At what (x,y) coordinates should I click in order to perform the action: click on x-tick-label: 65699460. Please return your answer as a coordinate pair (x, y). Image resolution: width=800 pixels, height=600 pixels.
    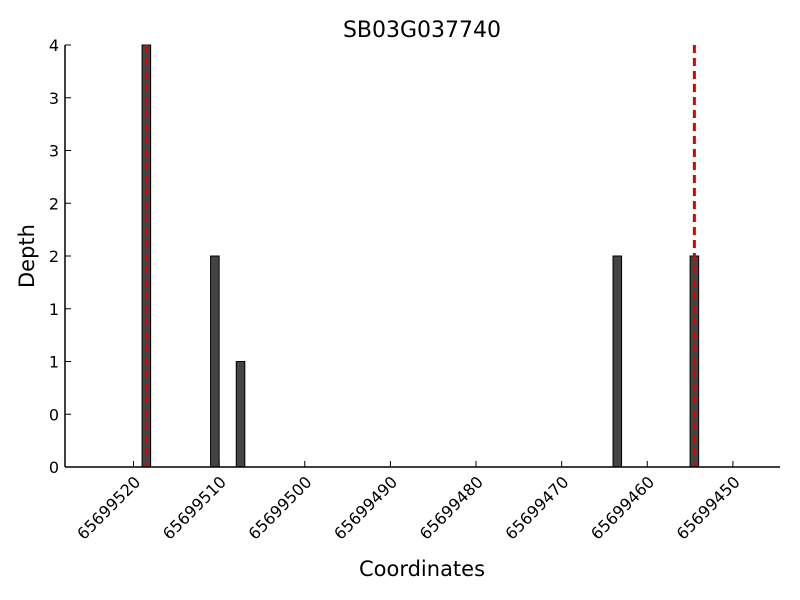
    Looking at the image, I should click on (622, 507).